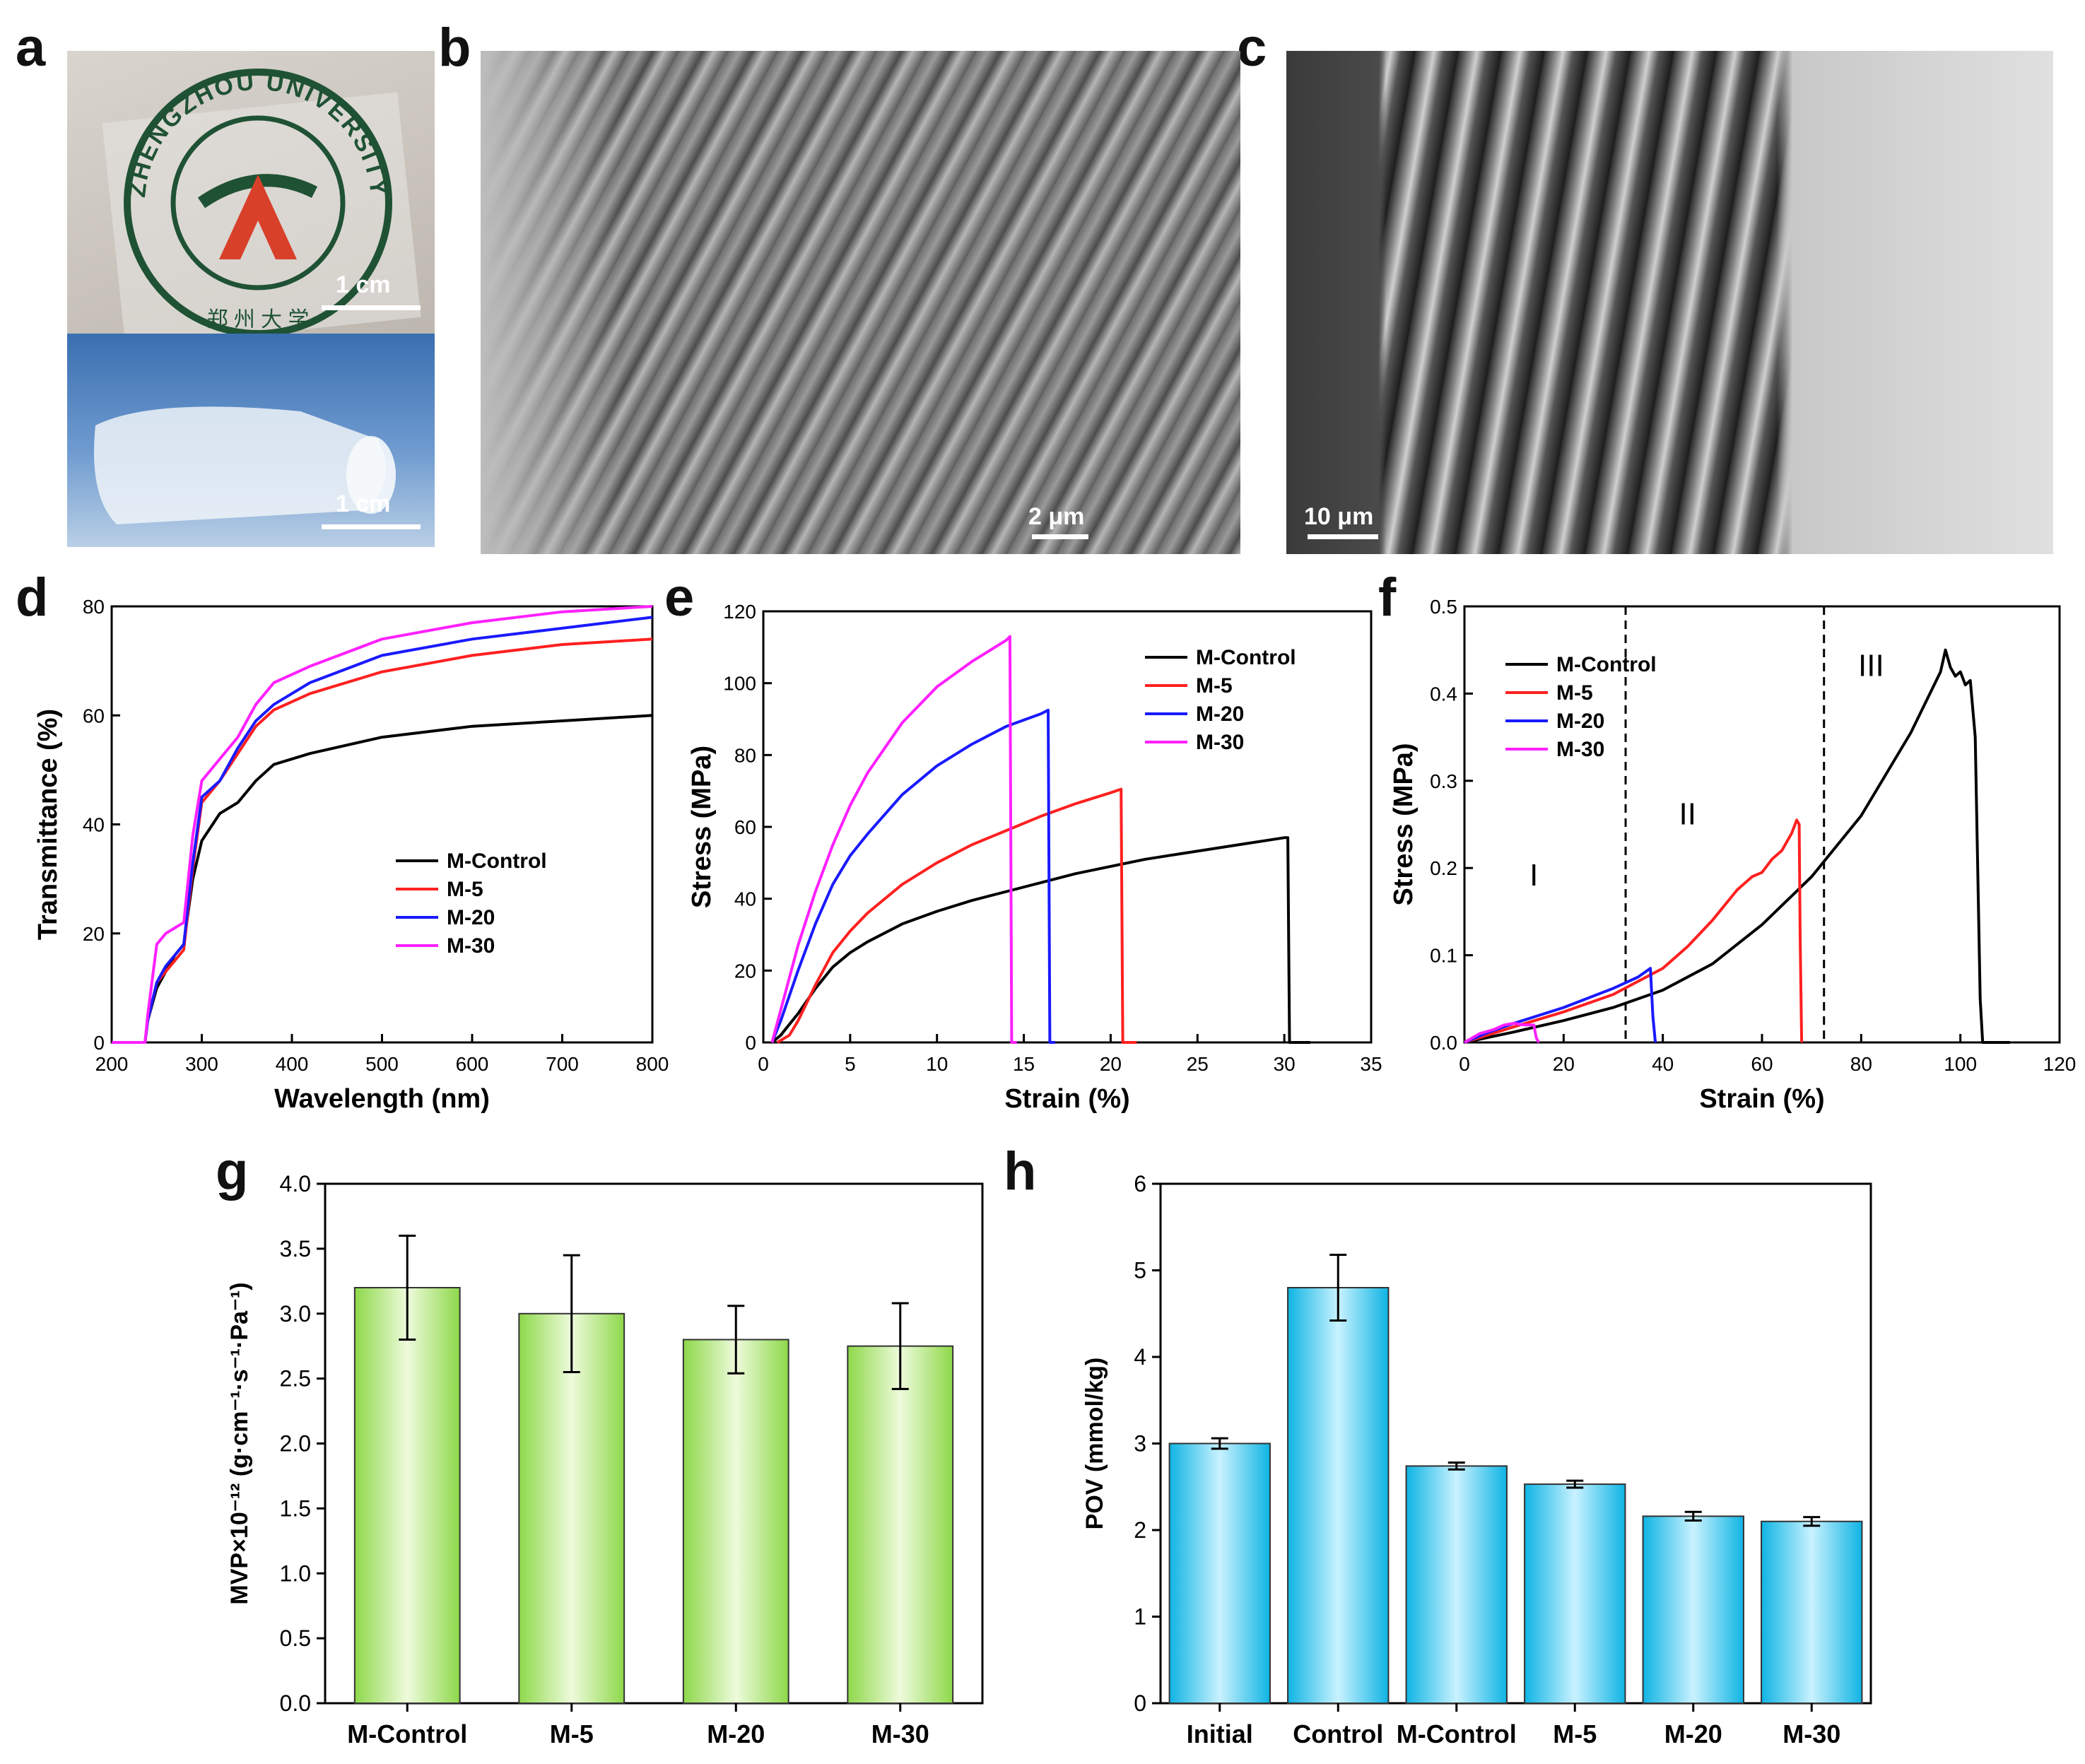  Describe the element at coordinates (1338, 1495) in the screenshot. I see `bar-control` at that location.